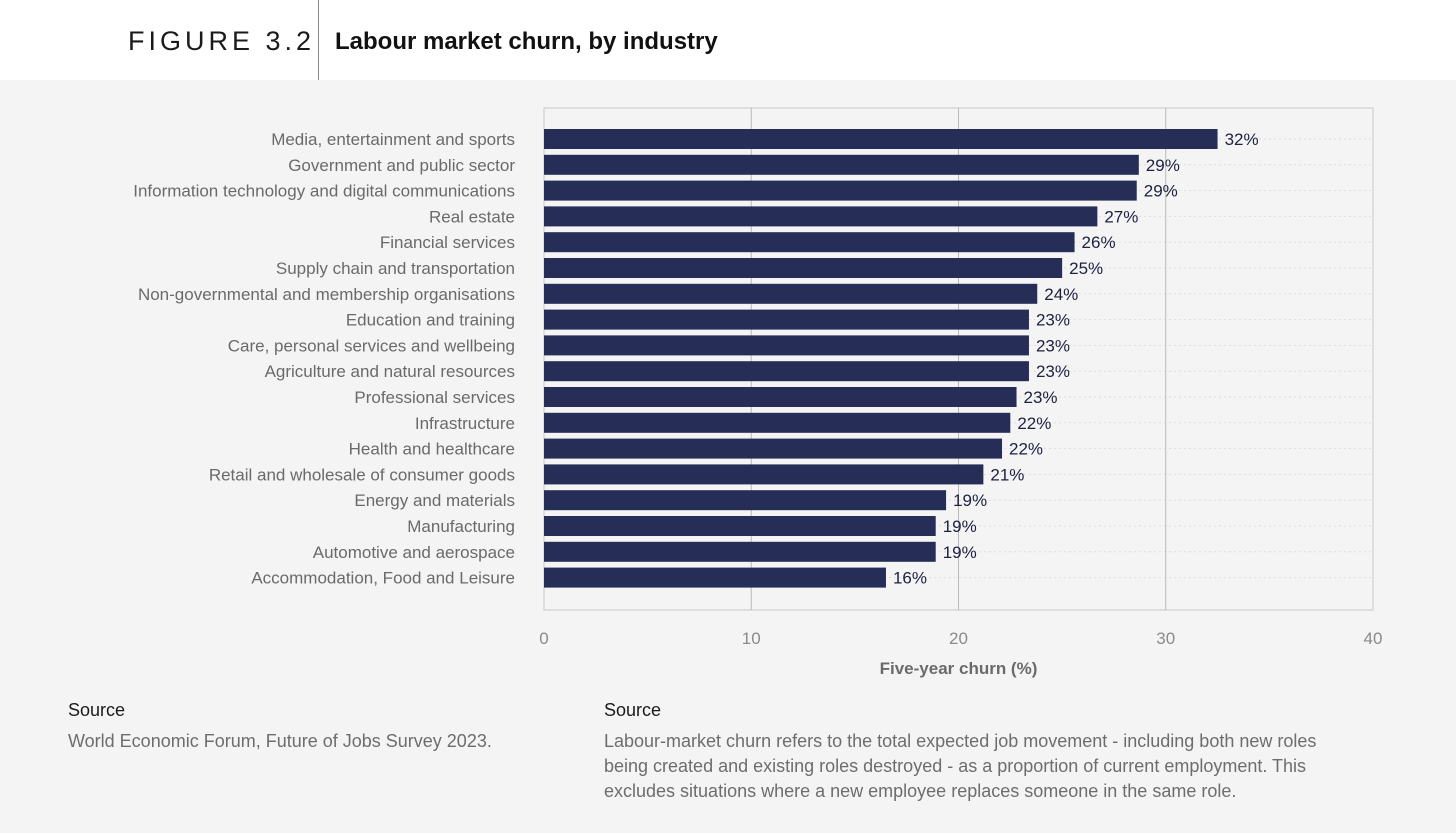  What do you see at coordinates (1242, 139) in the screenshot?
I see `data-label: 32%` at bounding box center [1242, 139].